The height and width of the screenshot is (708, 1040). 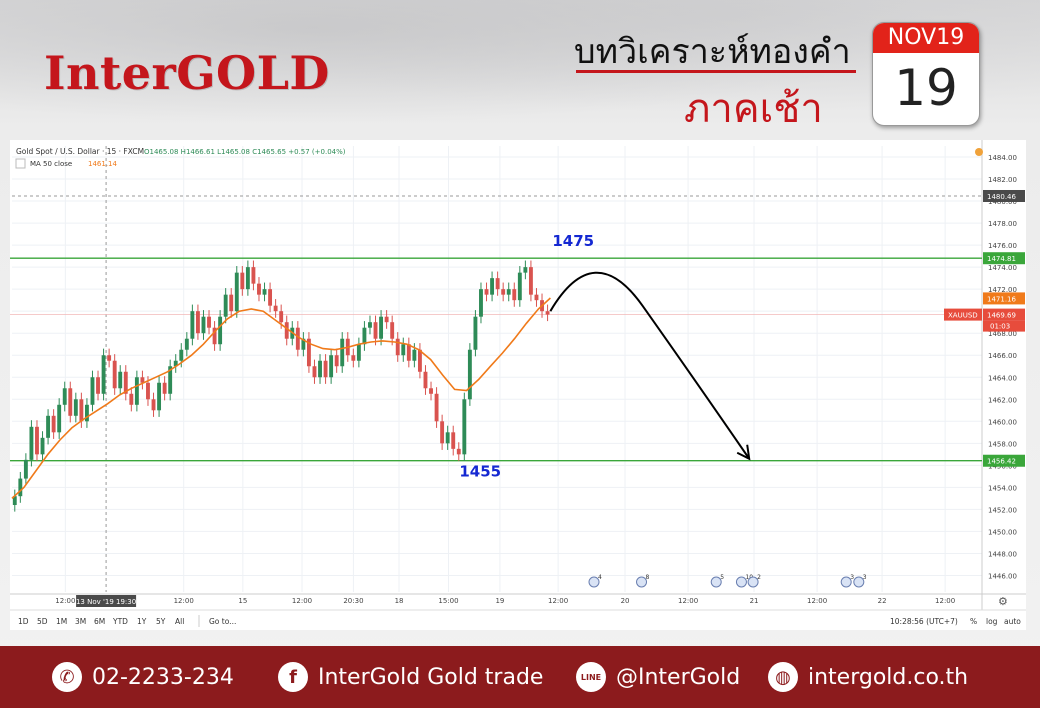 What do you see at coordinates (179, 621) in the screenshot?
I see `range-button-all: All` at bounding box center [179, 621].